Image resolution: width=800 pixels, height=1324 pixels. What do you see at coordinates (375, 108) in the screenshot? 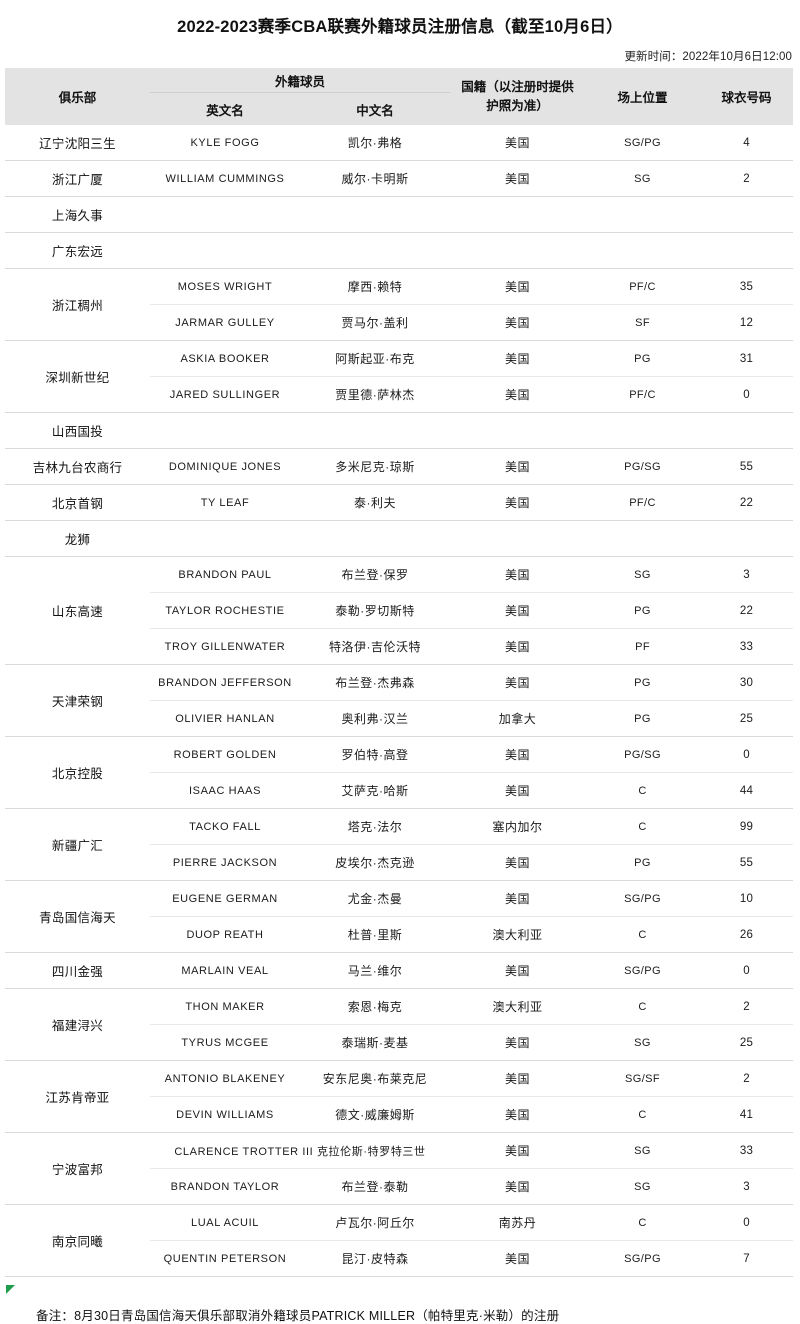
I see `col-header-chinese-name: 中文名` at bounding box center [375, 108].